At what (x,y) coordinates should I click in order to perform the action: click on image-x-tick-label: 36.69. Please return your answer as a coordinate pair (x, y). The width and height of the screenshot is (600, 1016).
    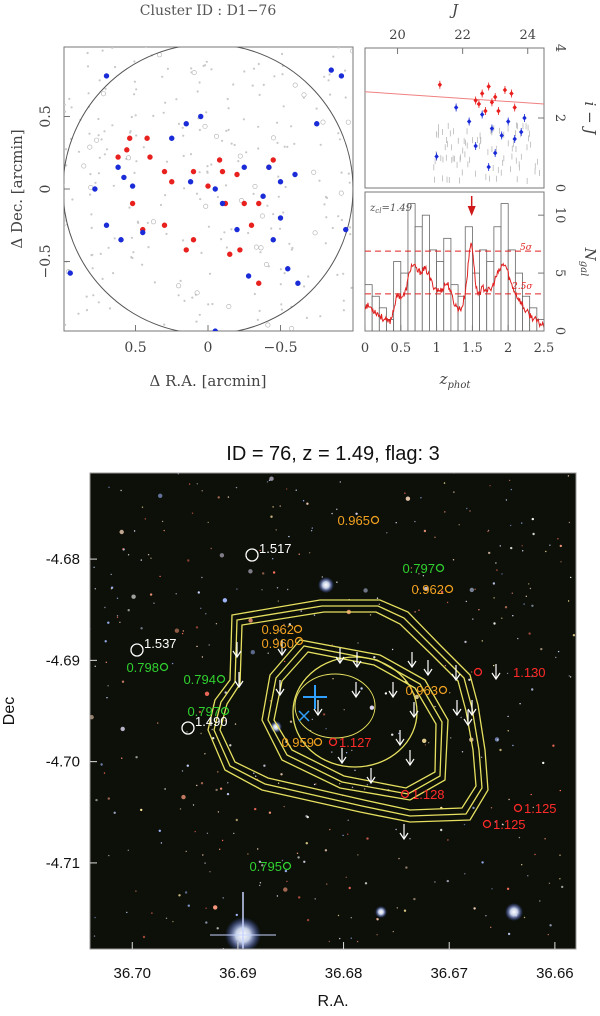
    Looking at the image, I should click on (238, 973).